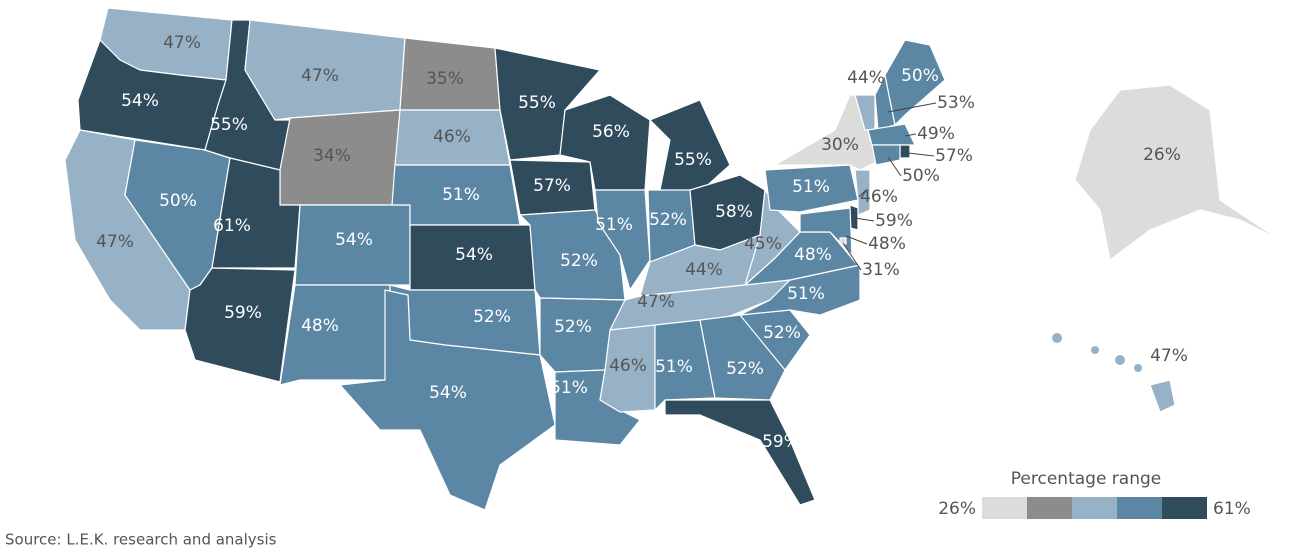  Describe the element at coordinates (840, 145) in the screenshot. I see `state-label: 30%` at that location.